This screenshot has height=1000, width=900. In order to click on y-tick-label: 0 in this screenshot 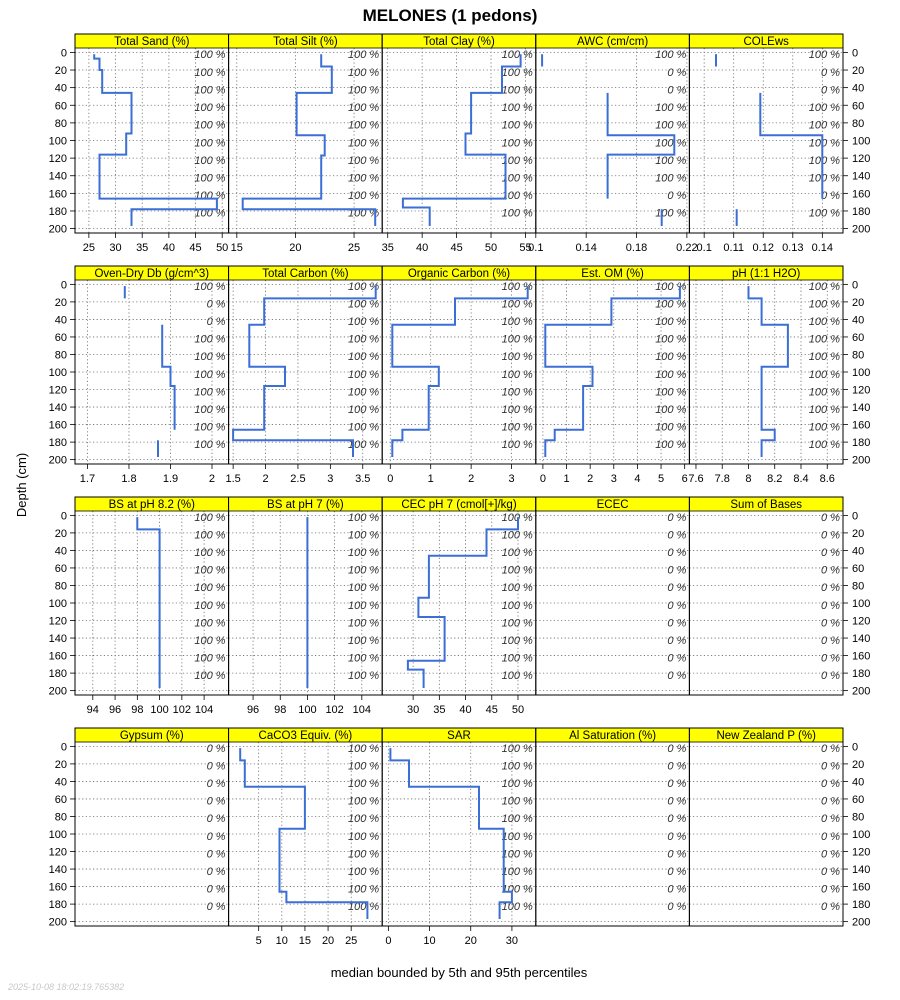, I will do `click(64, 516)`.